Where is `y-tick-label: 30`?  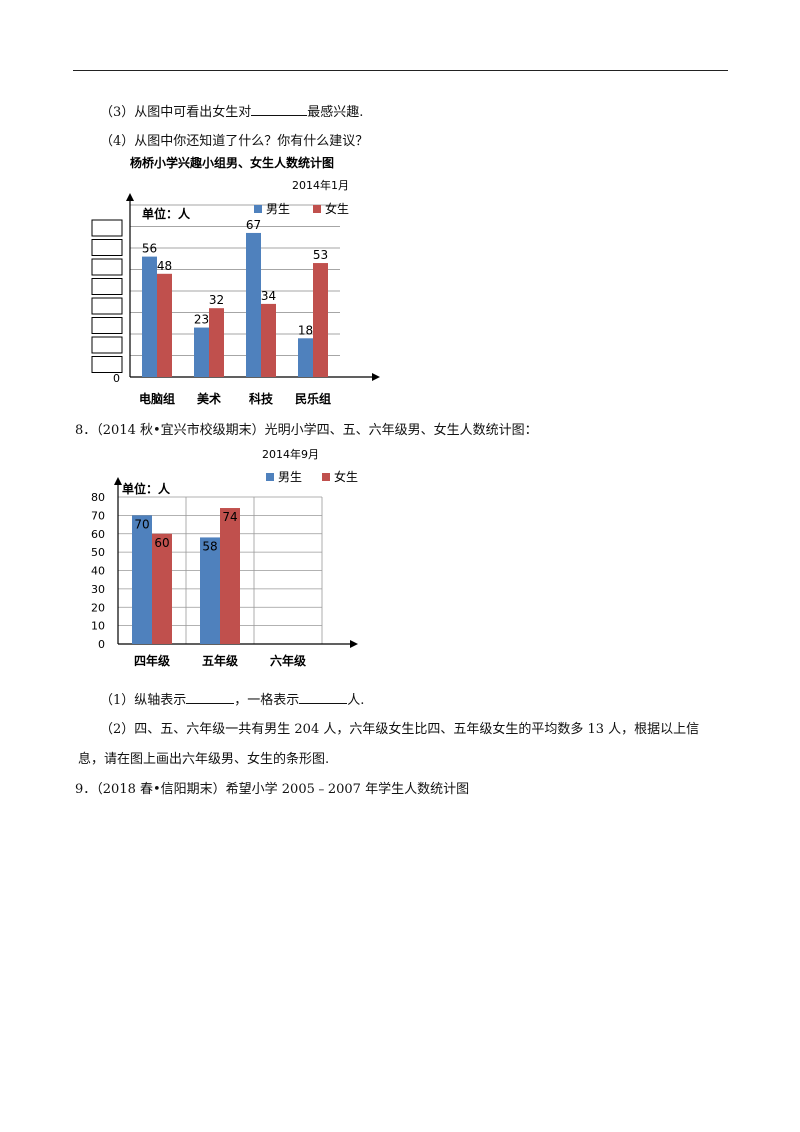 y-tick-label: 30 is located at coordinates (98, 589).